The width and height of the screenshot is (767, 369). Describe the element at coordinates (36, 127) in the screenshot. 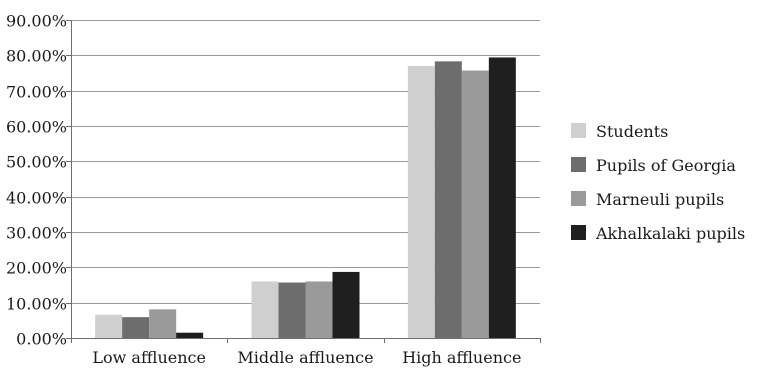

I see `y-tick-label: 60.00%` at that location.